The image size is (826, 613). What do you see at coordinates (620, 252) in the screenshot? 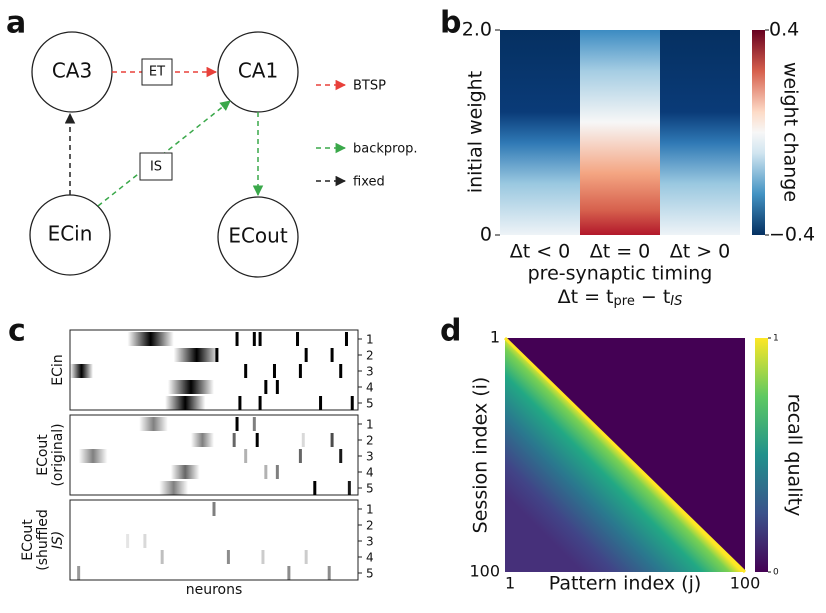
I see `x-tick-label: Δt = 0` at bounding box center [620, 252].